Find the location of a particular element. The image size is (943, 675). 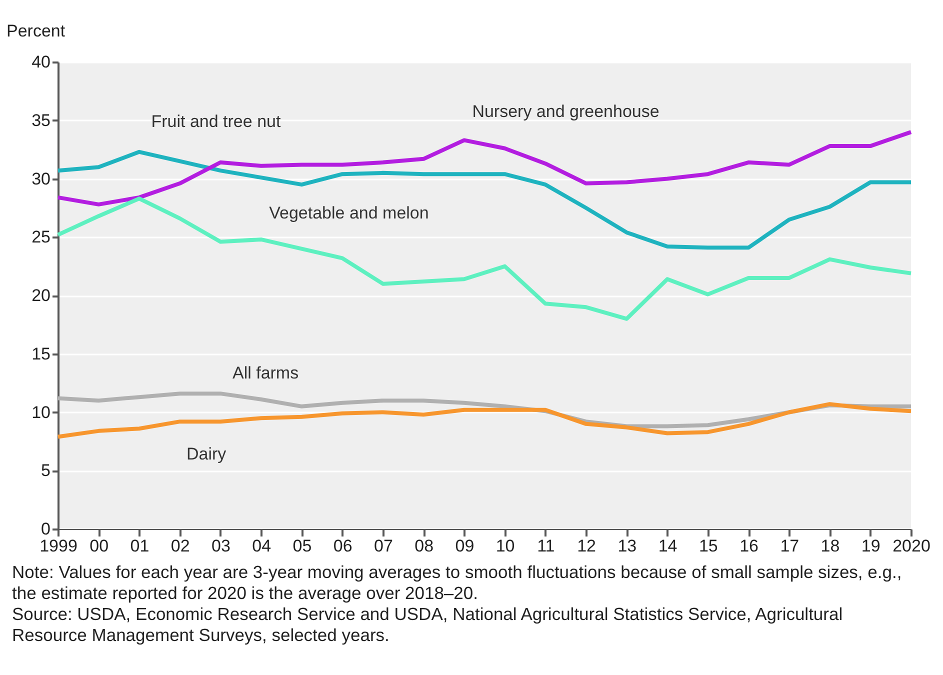

text: Note: Values for each year are 3-year moving averages to smooth fluctuations because of small sample sizes, e.g., the estimate reported for 2020 is the average over 2018–20. is located at coordinates (457, 583).